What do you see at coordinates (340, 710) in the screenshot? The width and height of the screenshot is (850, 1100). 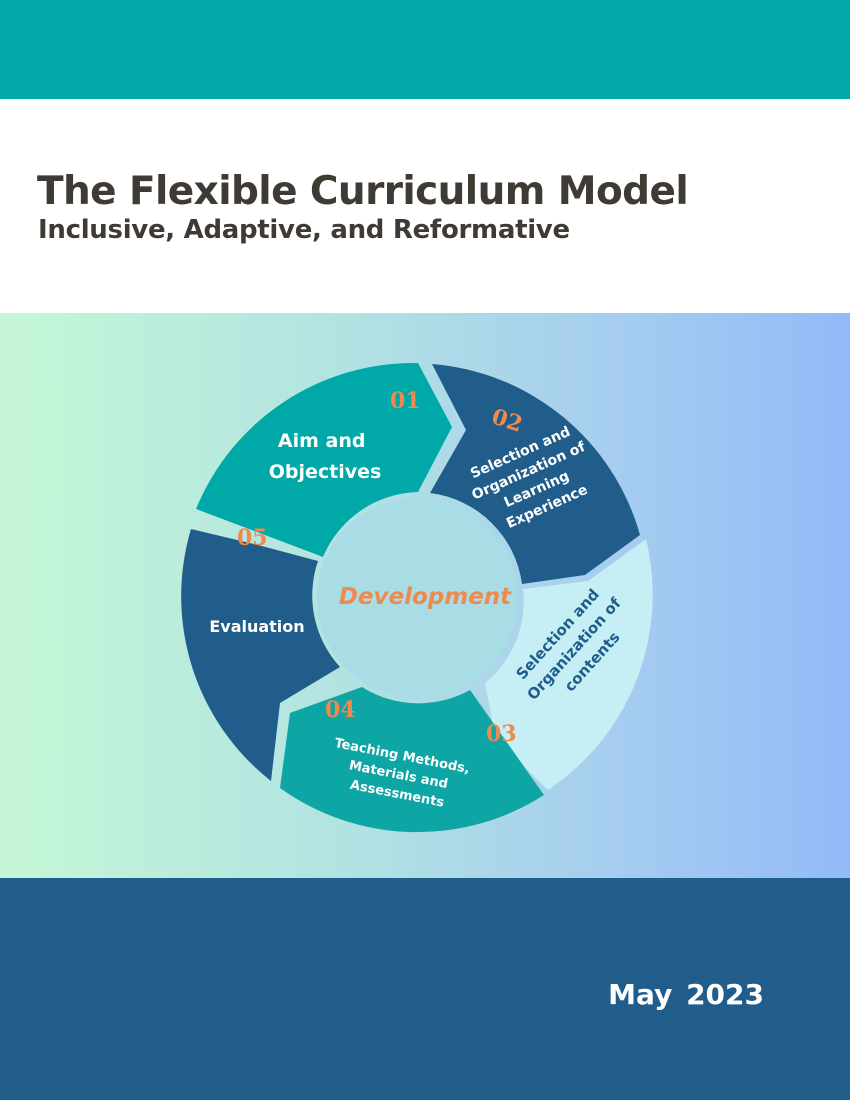 I see `segment-04-number: 04` at bounding box center [340, 710].